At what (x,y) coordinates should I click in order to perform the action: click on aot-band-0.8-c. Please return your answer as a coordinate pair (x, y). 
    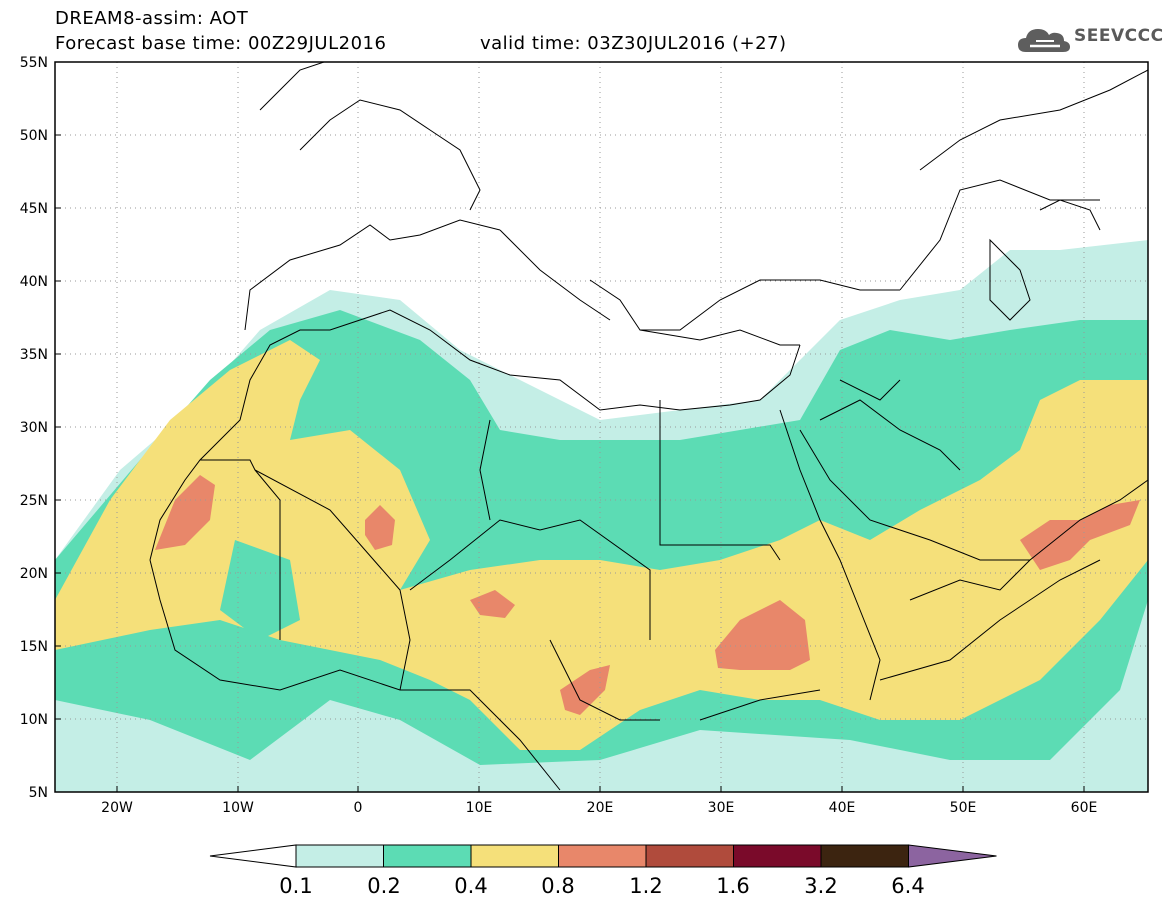
    Looking at the image, I should click on (492, 604).